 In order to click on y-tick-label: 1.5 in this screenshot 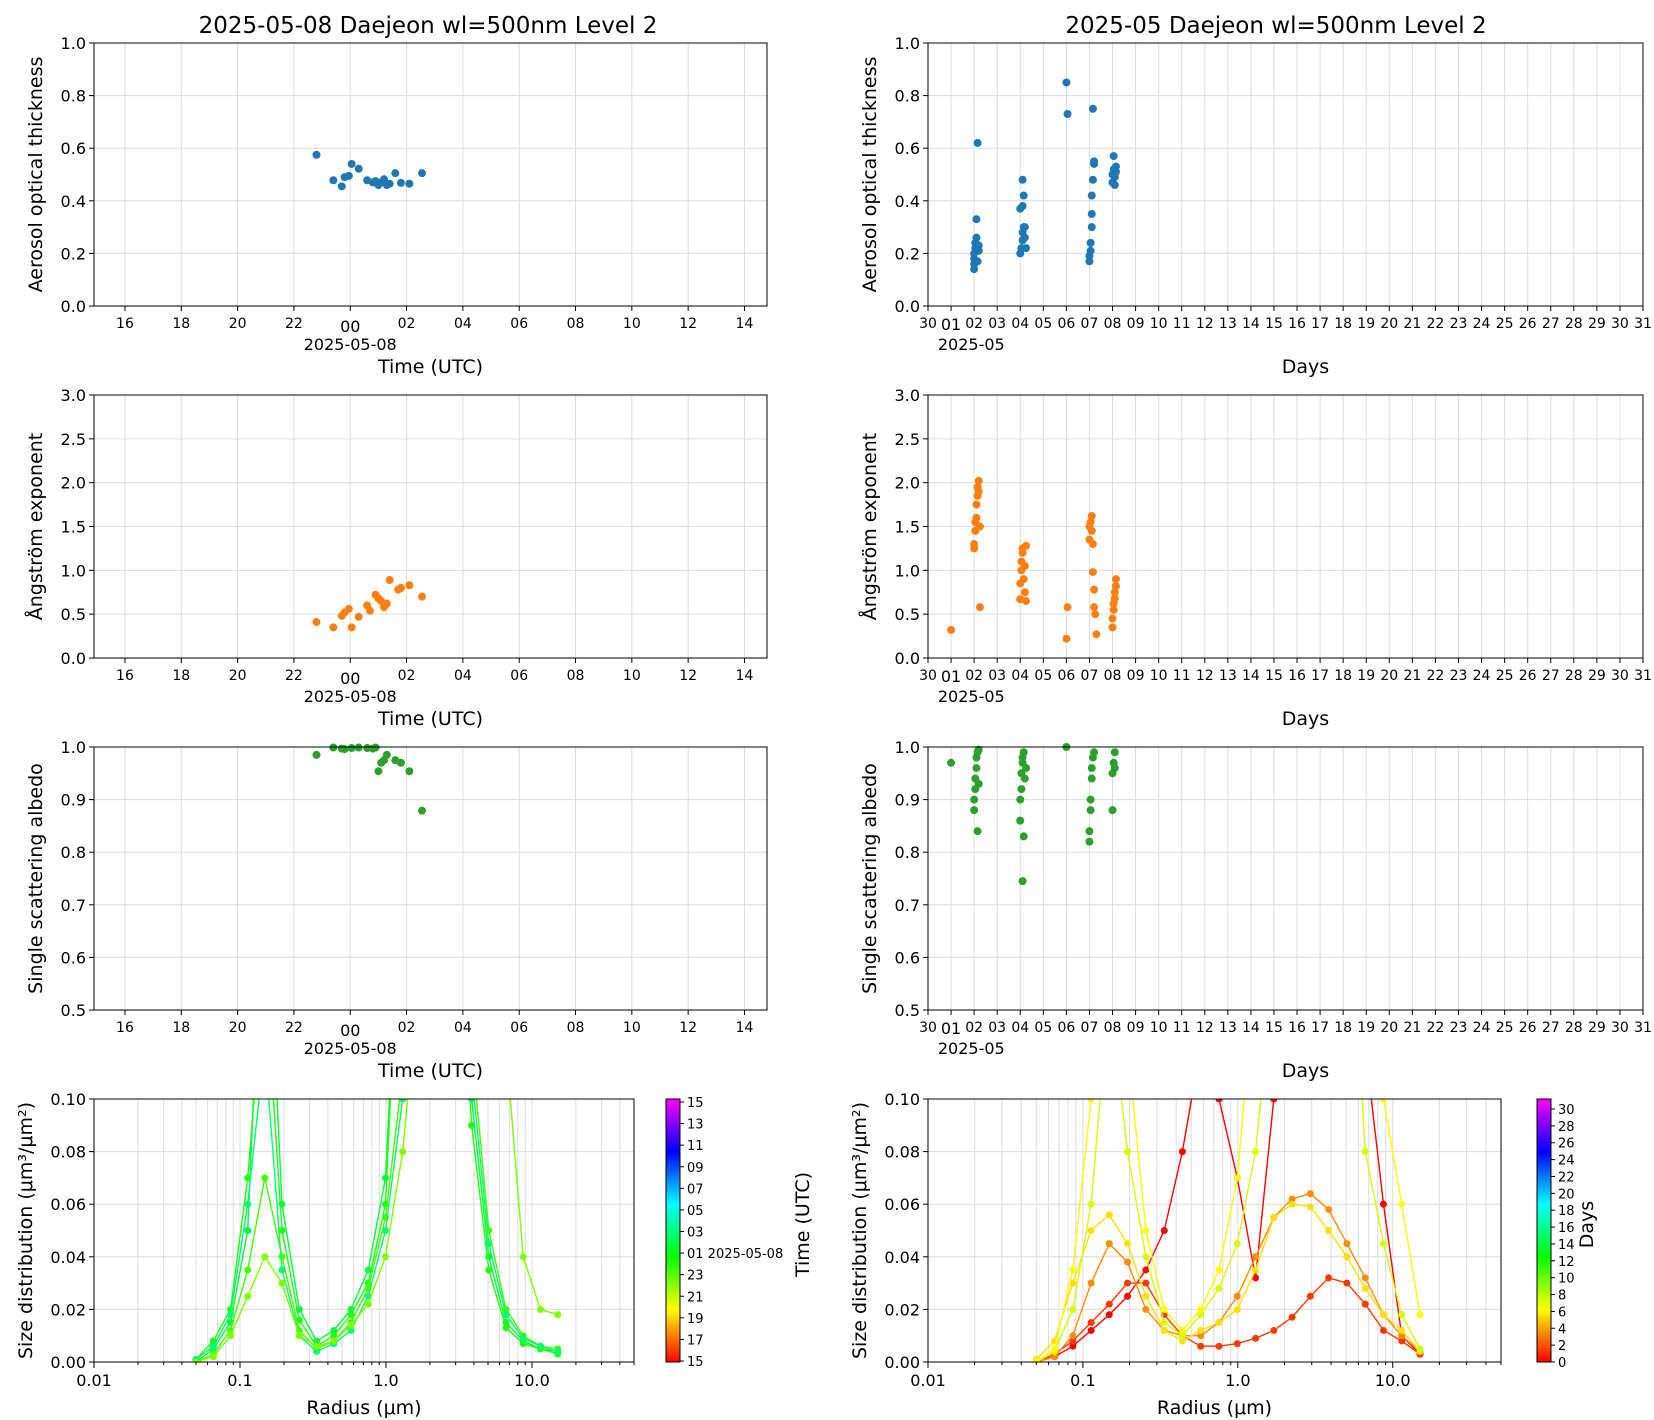, I will do `click(73, 527)`.